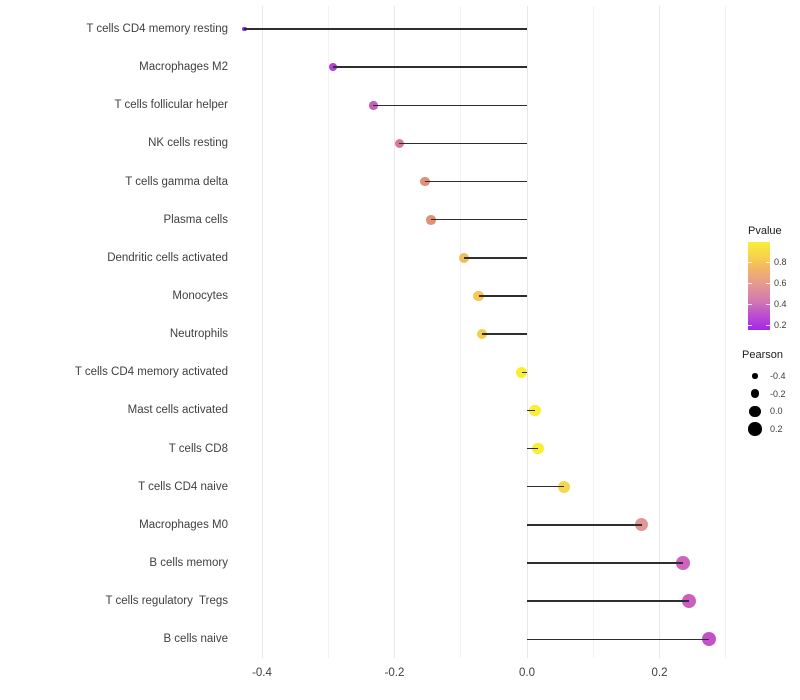  What do you see at coordinates (780, 303) in the screenshot?
I see `pvalue-tick-label: 0.4` at bounding box center [780, 303].